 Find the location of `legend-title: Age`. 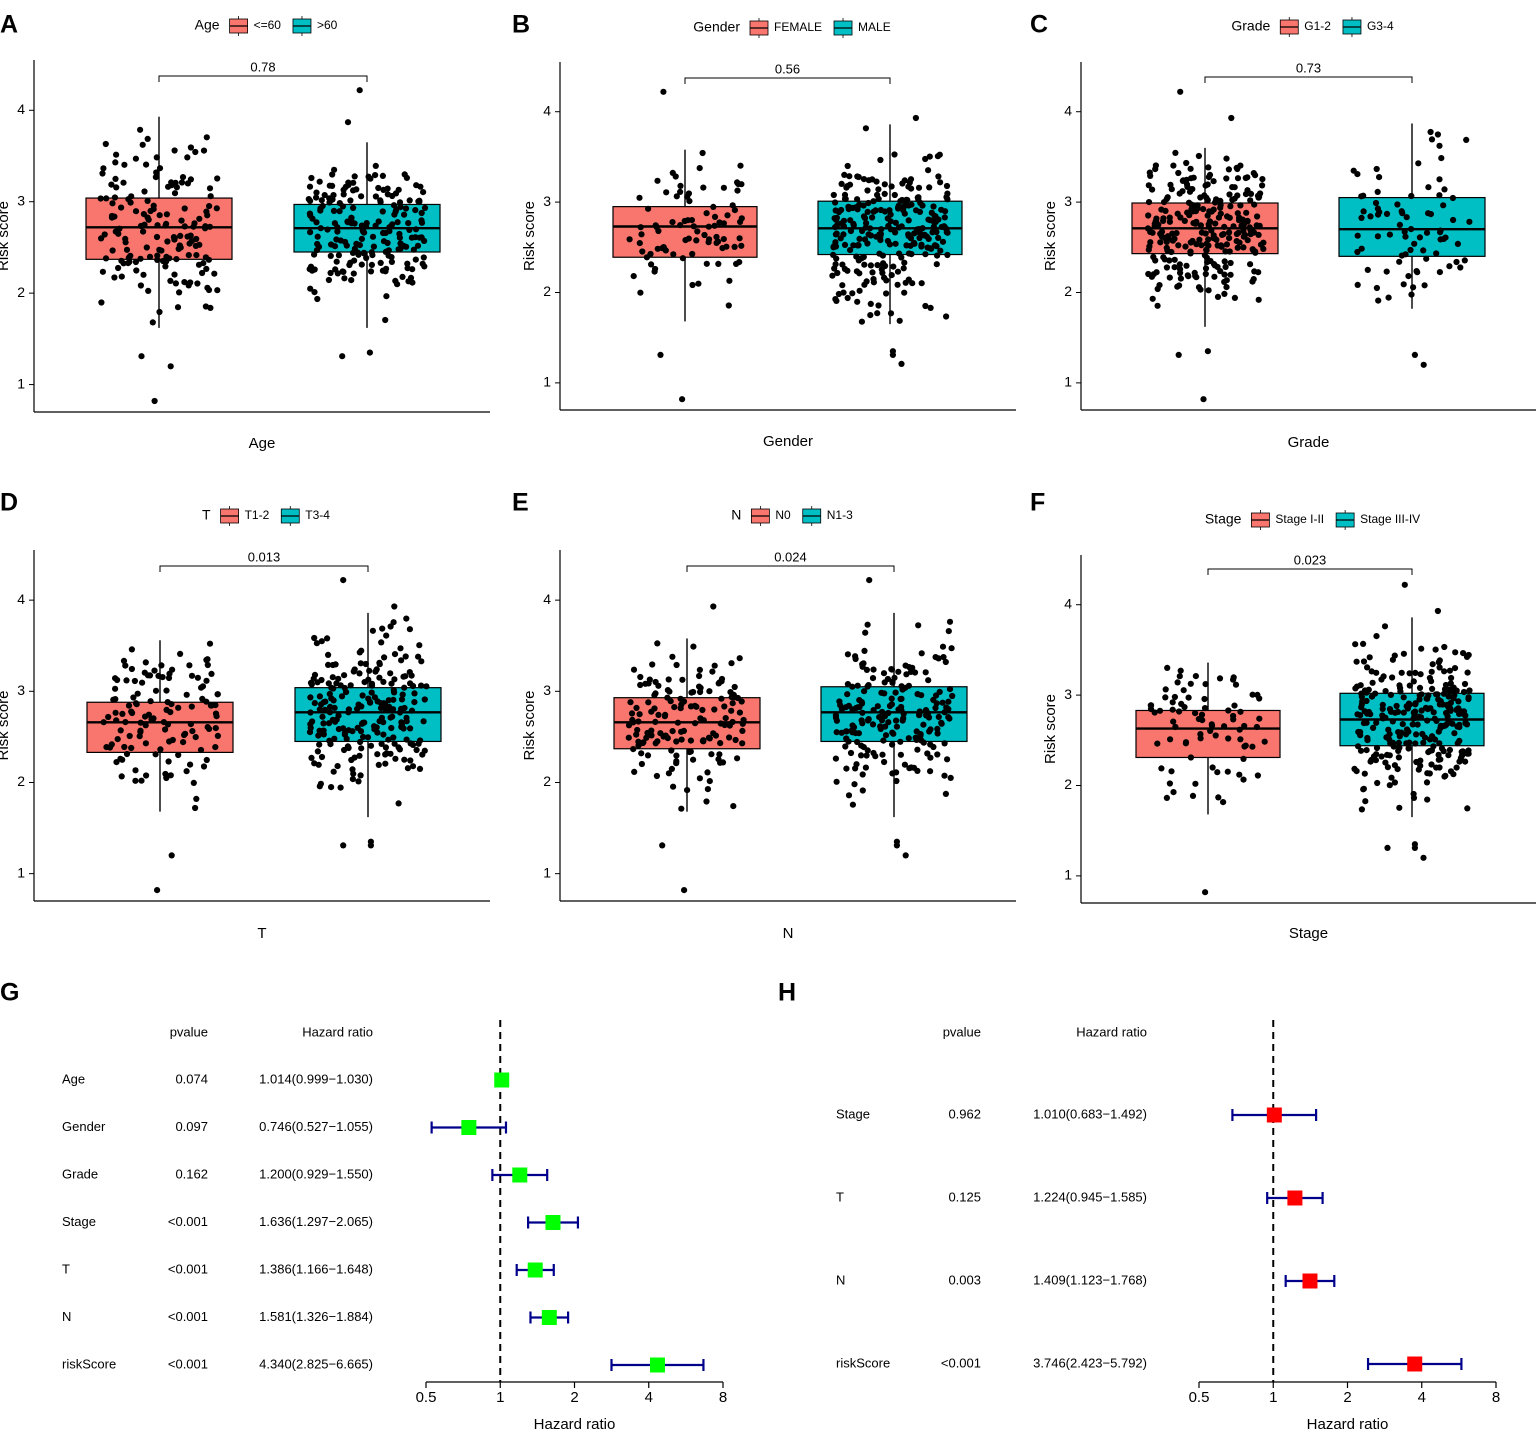

legend-title: Age is located at coordinates (207, 25).